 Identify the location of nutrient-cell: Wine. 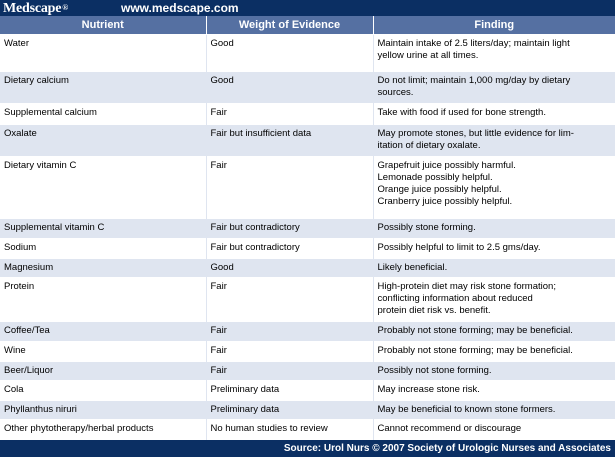
(103, 351).